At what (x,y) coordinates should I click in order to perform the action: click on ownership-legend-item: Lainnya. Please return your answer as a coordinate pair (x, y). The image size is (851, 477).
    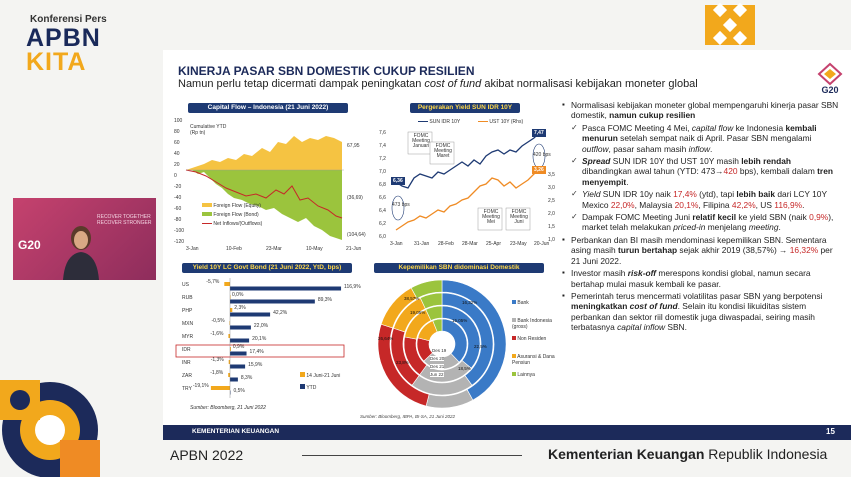
    Looking at the image, I should click on (534, 375).